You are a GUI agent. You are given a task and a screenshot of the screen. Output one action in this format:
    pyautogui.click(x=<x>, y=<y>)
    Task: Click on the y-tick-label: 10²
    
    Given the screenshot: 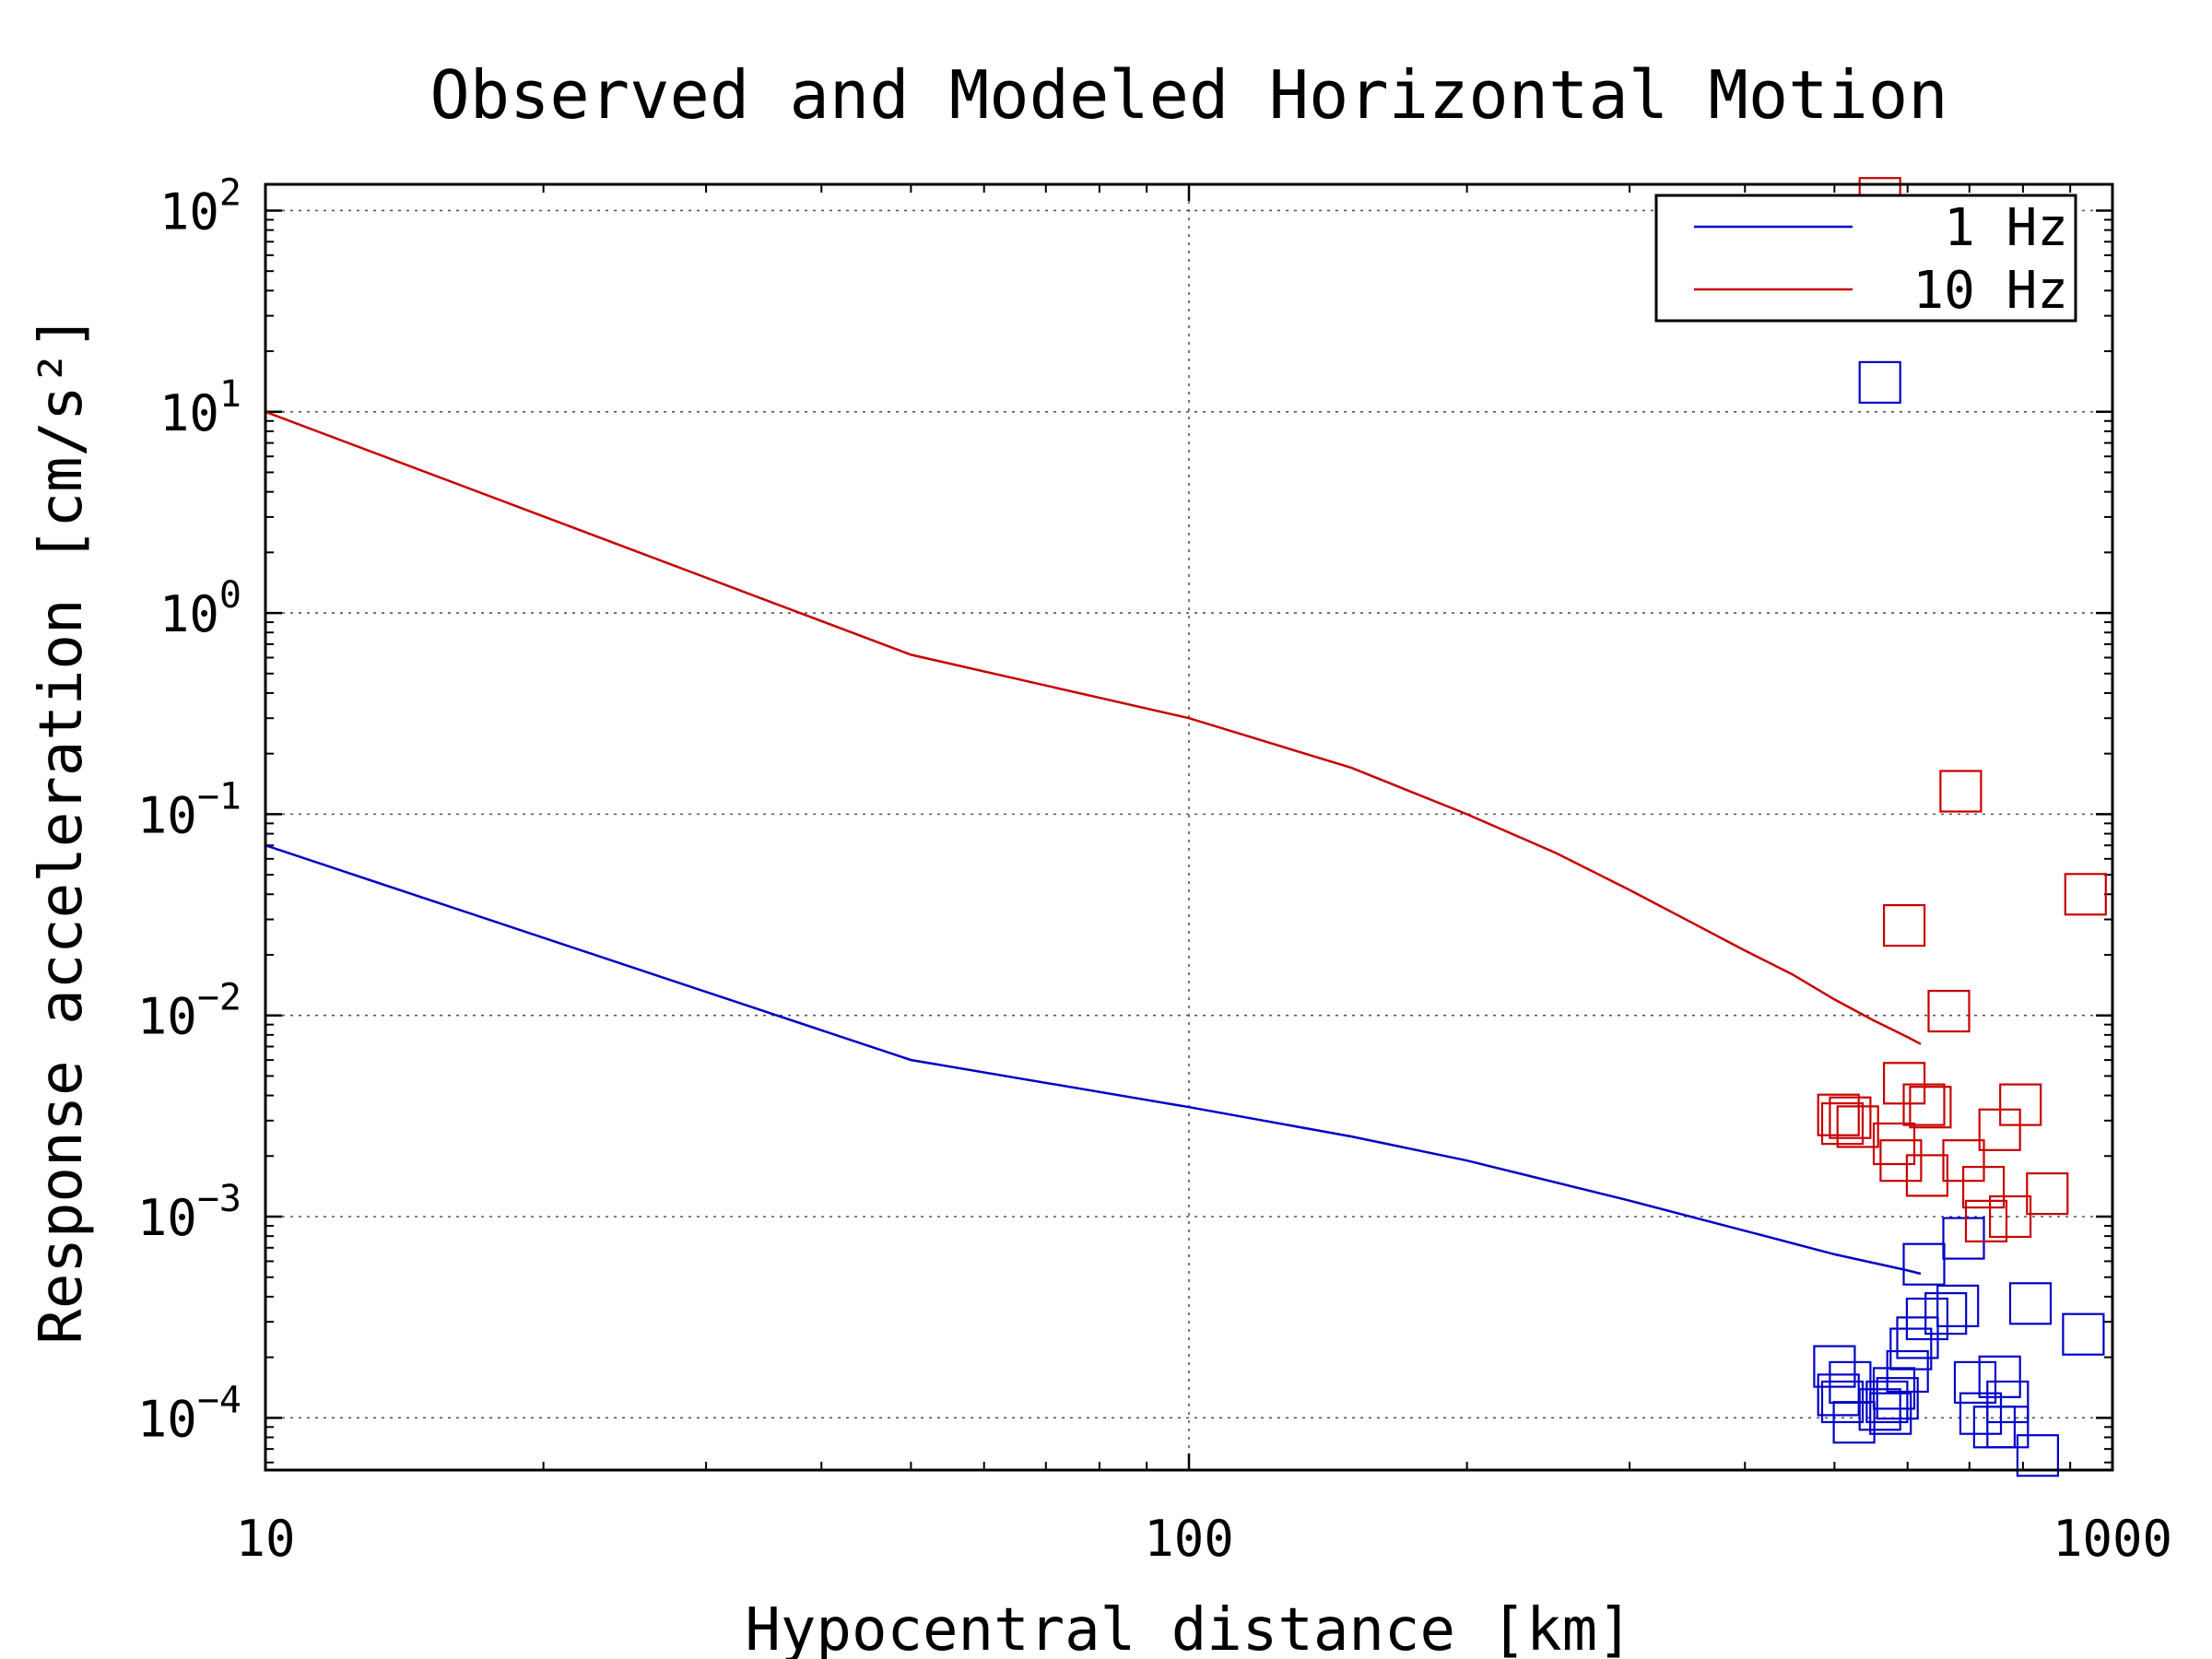 What is the action you would take?
    pyautogui.click(x=200, y=206)
    